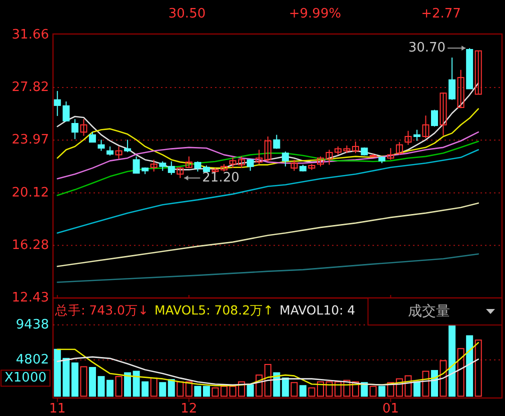 The width and height of the screenshot is (505, 416). Describe the element at coordinates (315, 14) in the screenshot. I see `text: +9.99%` at that location.